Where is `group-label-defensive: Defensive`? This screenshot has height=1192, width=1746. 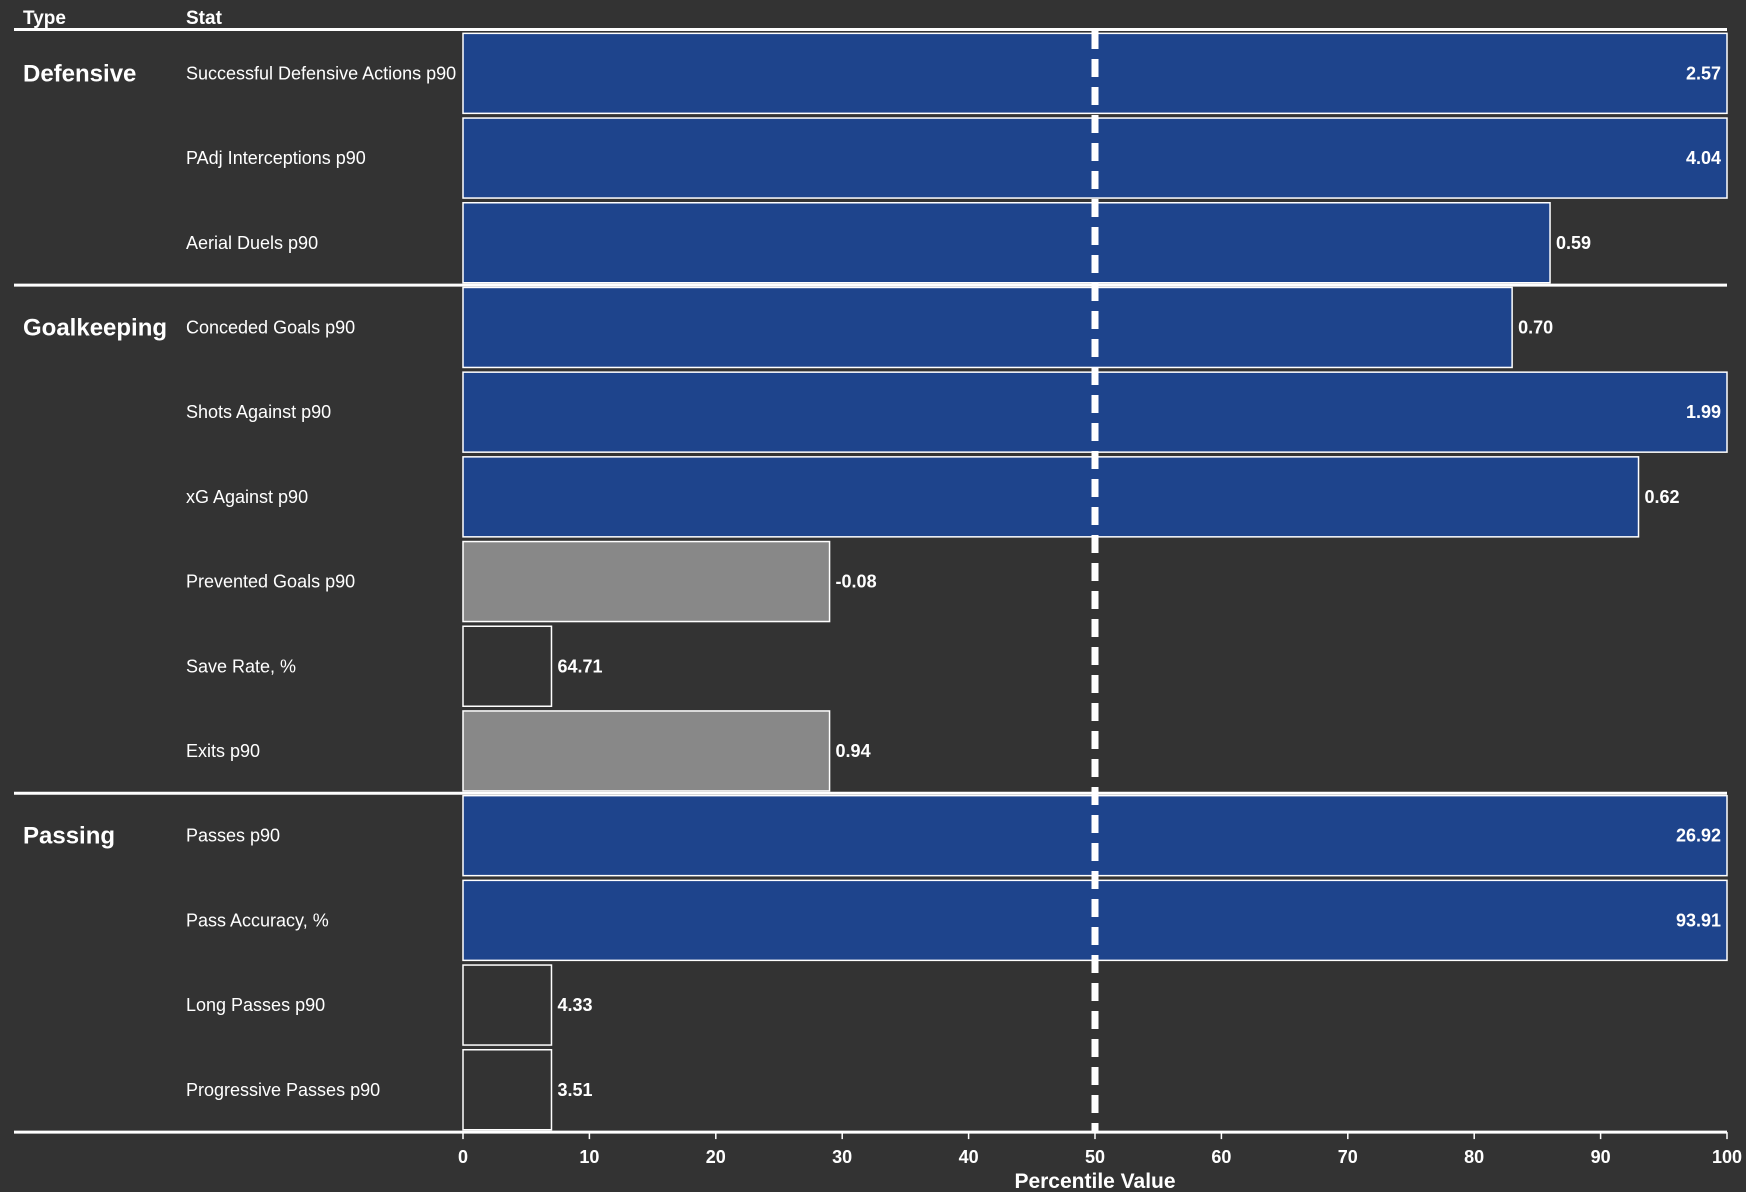
group-label-defensive: Defensive is located at coordinates (79, 73).